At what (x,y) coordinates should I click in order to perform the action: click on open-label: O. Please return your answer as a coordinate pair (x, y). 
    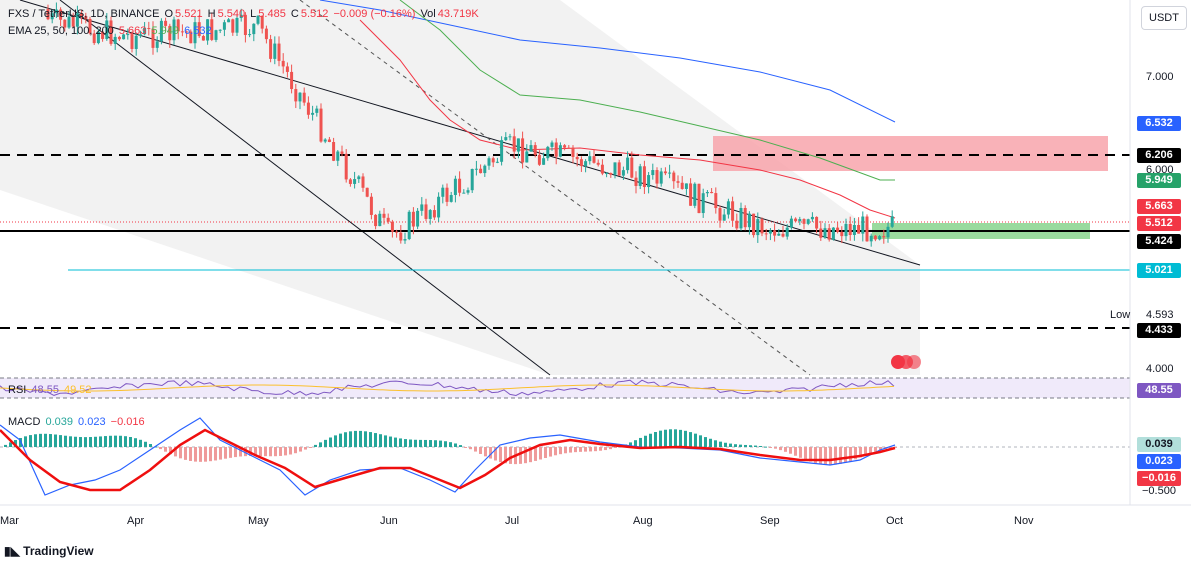
    Looking at the image, I should click on (169, 14).